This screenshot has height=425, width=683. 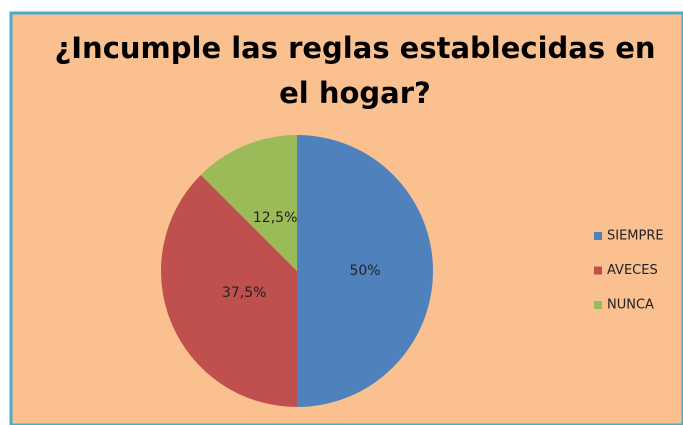 What do you see at coordinates (632, 270) in the screenshot?
I see `legend-label: AVECES` at bounding box center [632, 270].